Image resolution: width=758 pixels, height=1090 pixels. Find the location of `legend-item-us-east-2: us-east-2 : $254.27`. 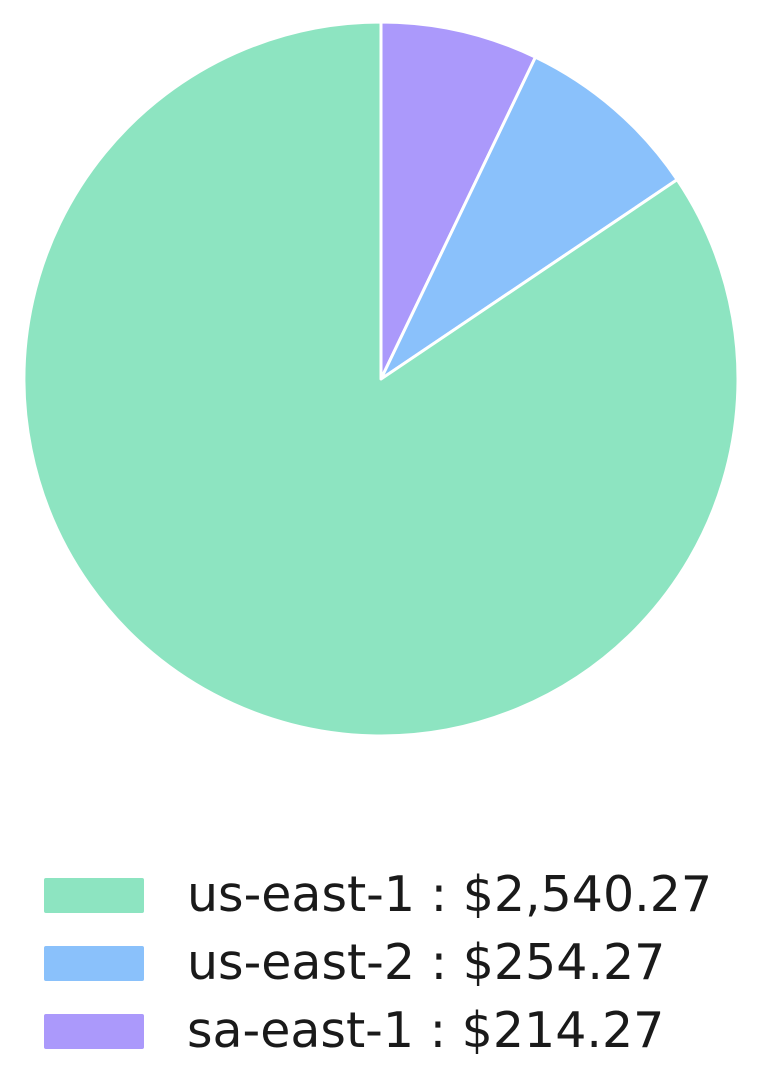

legend-item-us-east-2: us-east-2 : $254.27 is located at coordinates (378, 963).